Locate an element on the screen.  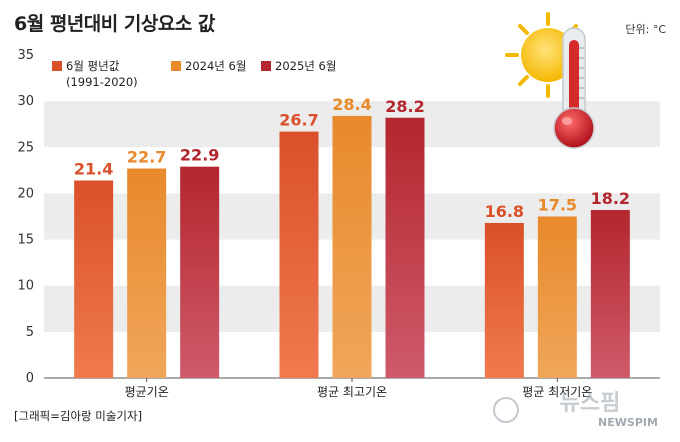
y-tick-label: 30 is located at coordinates (25, 101).